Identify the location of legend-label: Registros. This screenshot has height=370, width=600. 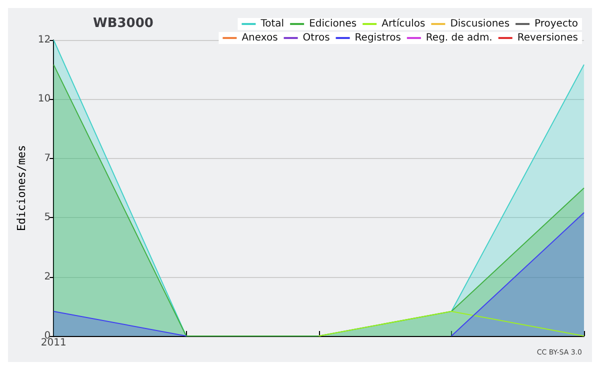
(377, 38).